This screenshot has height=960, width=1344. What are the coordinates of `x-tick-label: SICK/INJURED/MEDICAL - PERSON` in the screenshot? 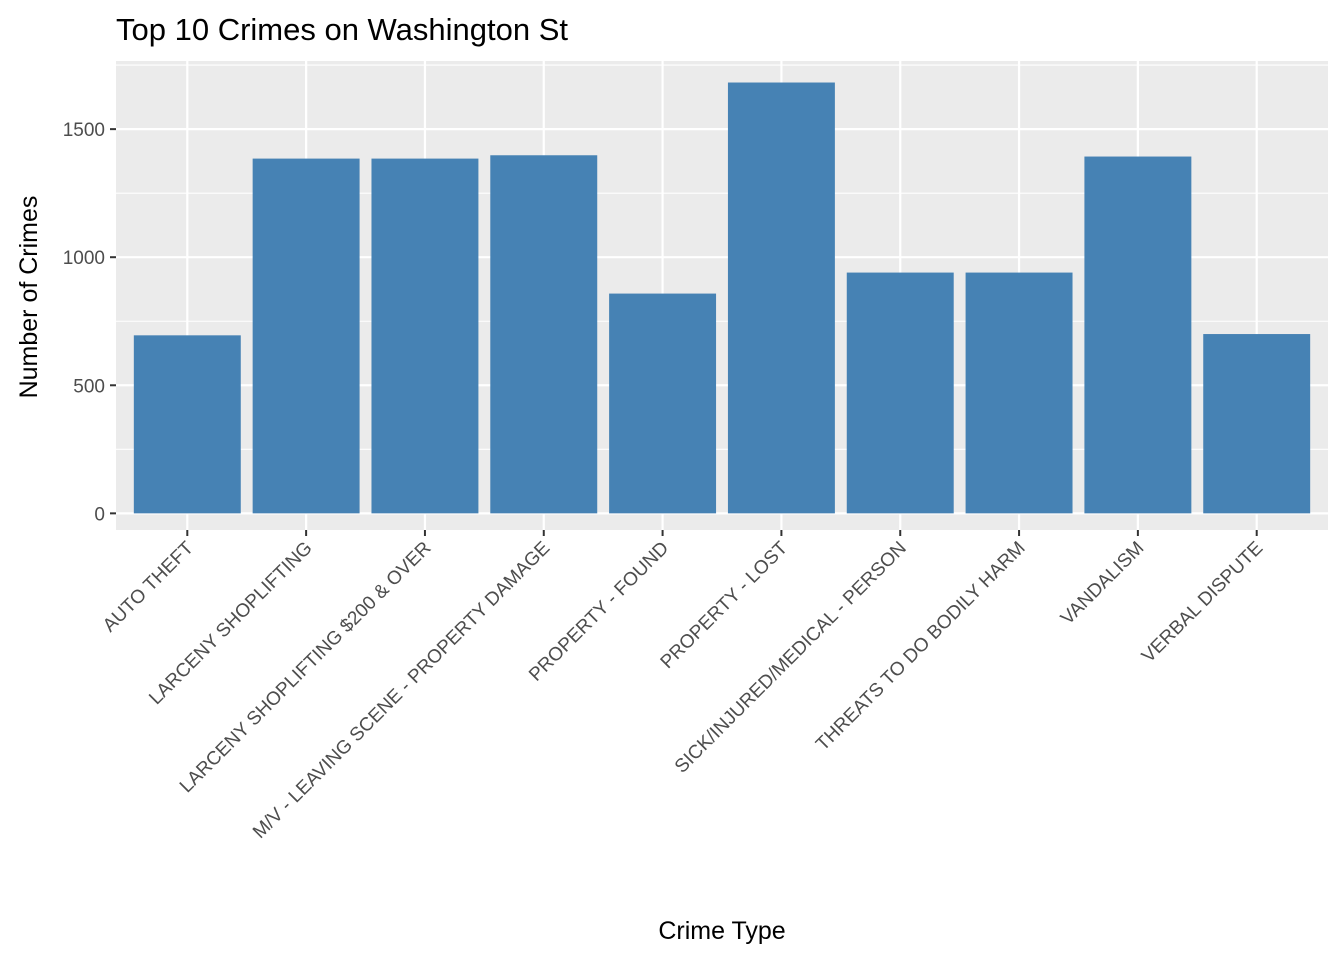 It's located at (791, 658).